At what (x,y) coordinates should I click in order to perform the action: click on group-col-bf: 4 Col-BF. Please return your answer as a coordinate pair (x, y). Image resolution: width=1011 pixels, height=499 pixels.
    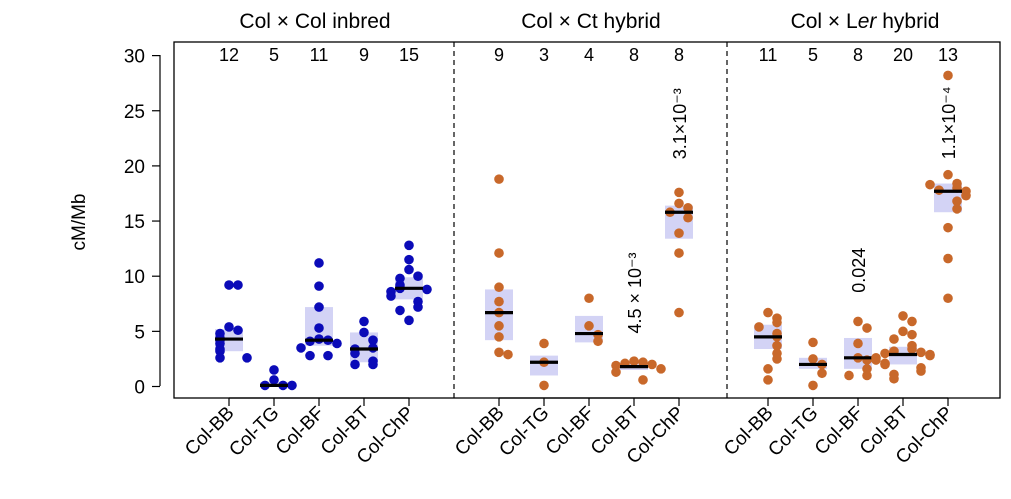
    Looking at the image, I should click on (572, 252).